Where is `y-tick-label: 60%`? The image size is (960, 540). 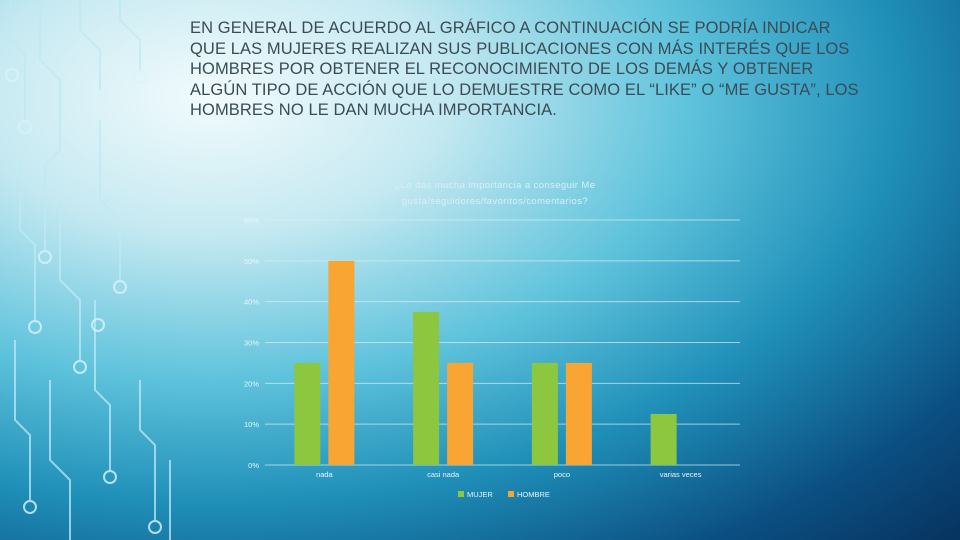
y-tick-label: 60% is located at coordinates (251, 220).